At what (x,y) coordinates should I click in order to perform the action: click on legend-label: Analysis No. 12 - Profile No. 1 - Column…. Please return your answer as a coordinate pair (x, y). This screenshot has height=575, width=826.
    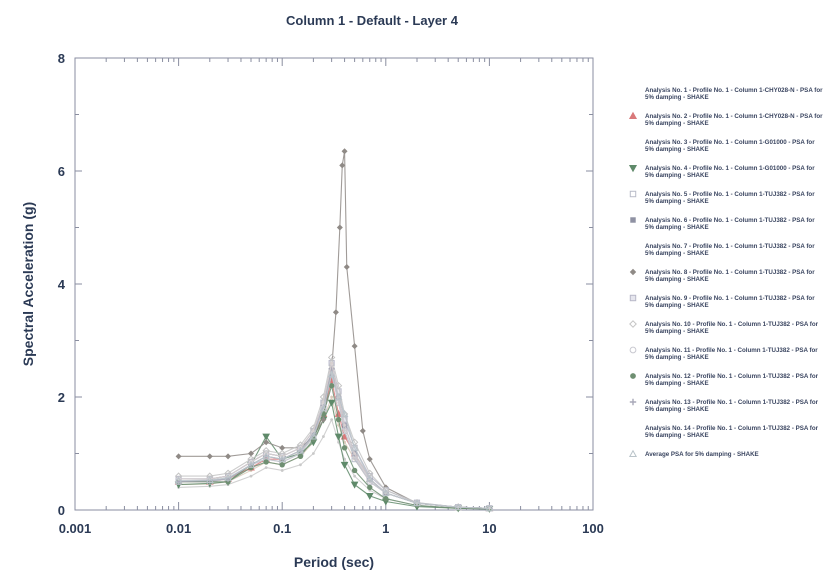
    Looking at the image, I should click on (732, 380).